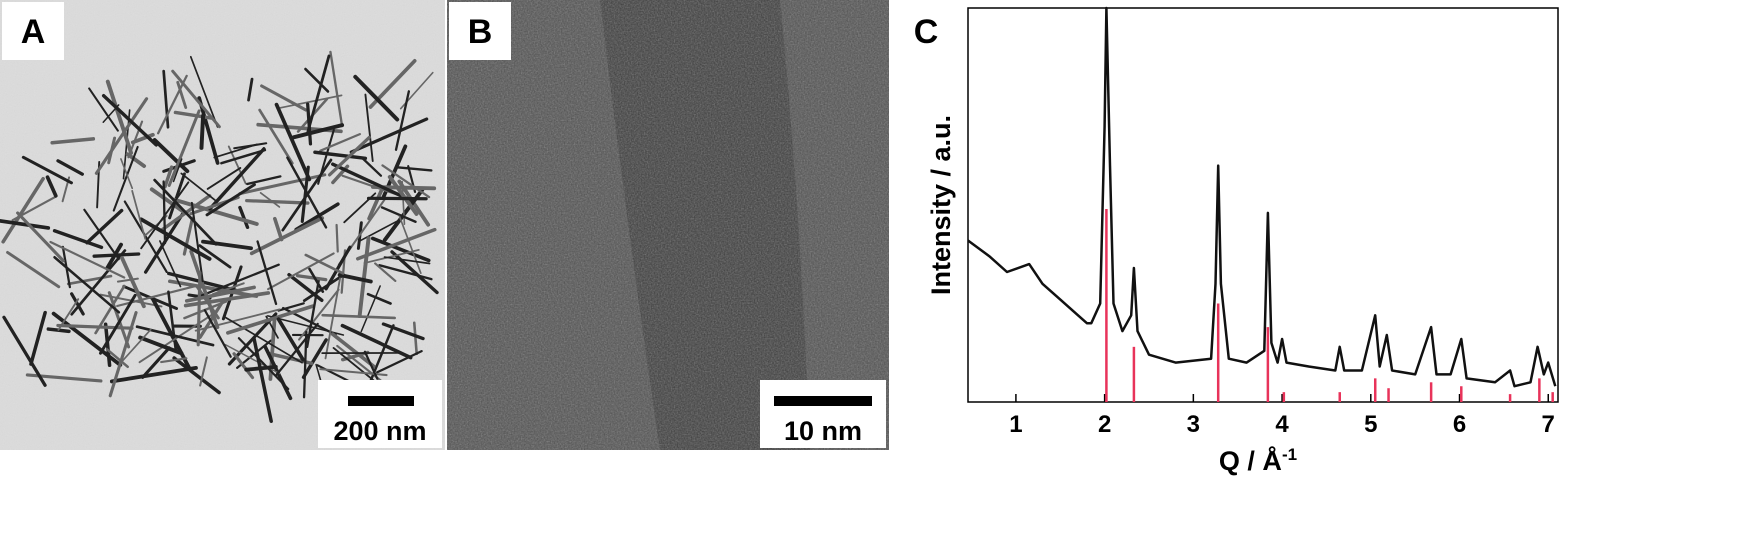 The image size is (1758, 542). Describe the element at coordinates (1548, 424) in the screenshot. I see `x-tick-label: 7` at that location.